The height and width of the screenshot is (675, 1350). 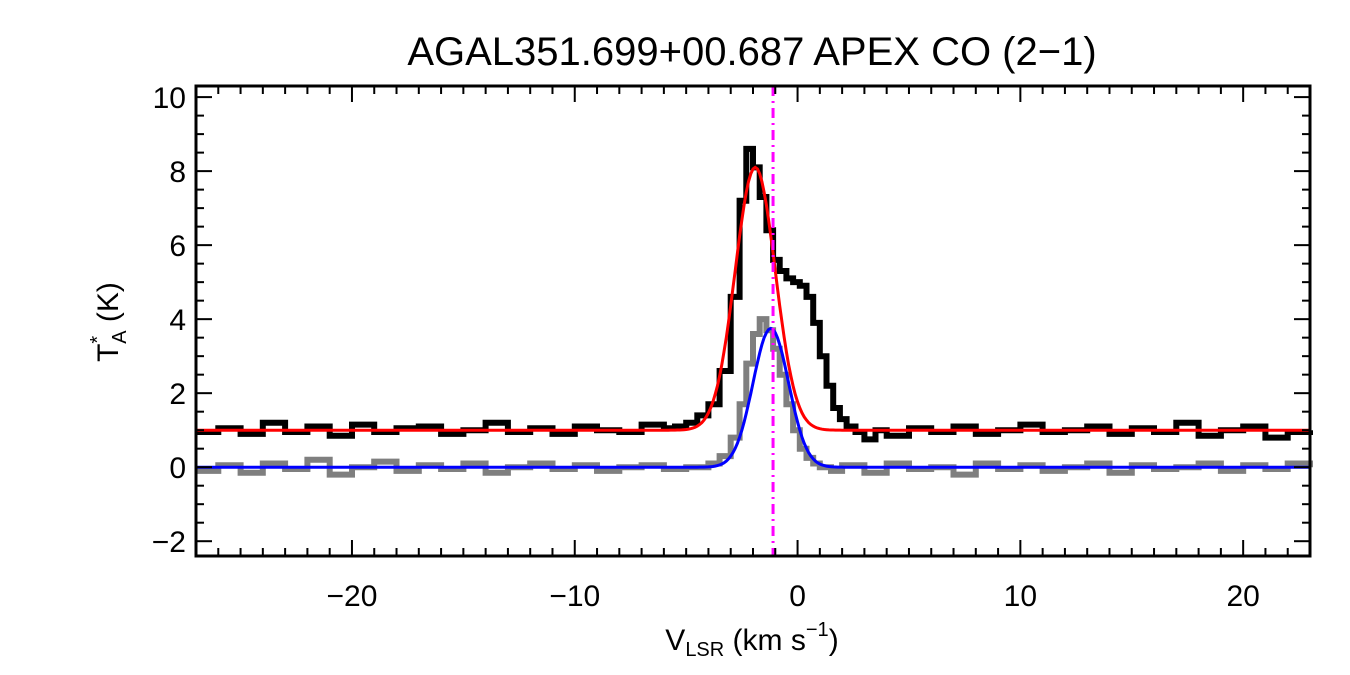 I want to click on x-tick-label: 0, so click(x=797, y=596).